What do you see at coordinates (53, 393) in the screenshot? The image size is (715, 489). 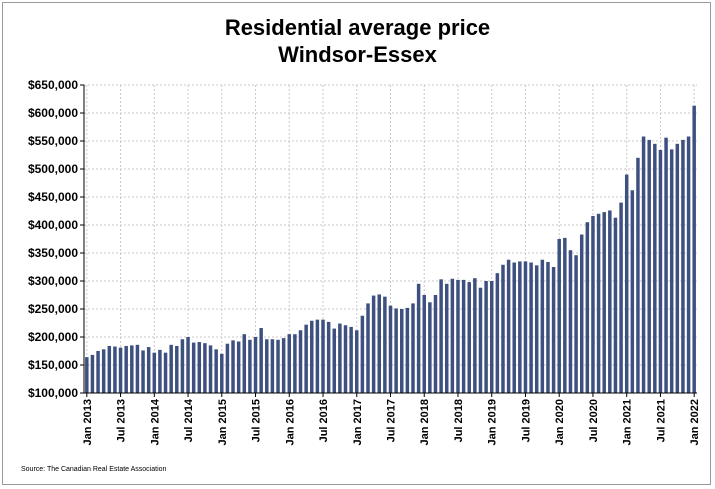 I see `y-tick-label: $100,000` at bounding box center [53, 393].